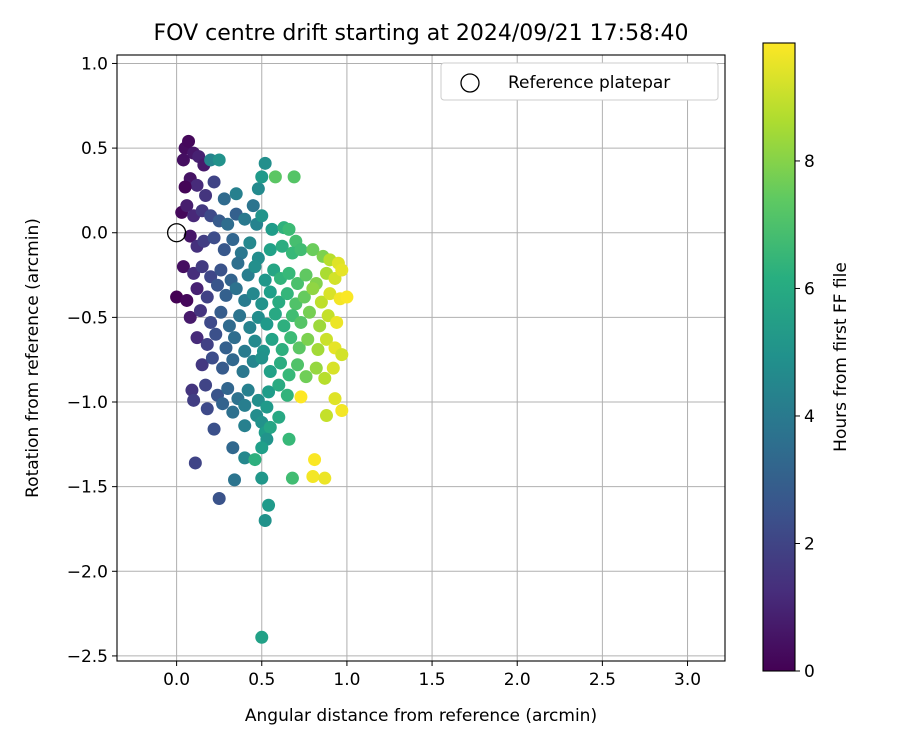 The image size is (900, 750). Describe the element at coordinates (87, 572) in the screenshot. I see `y-tick-label: −2.0` at that location.